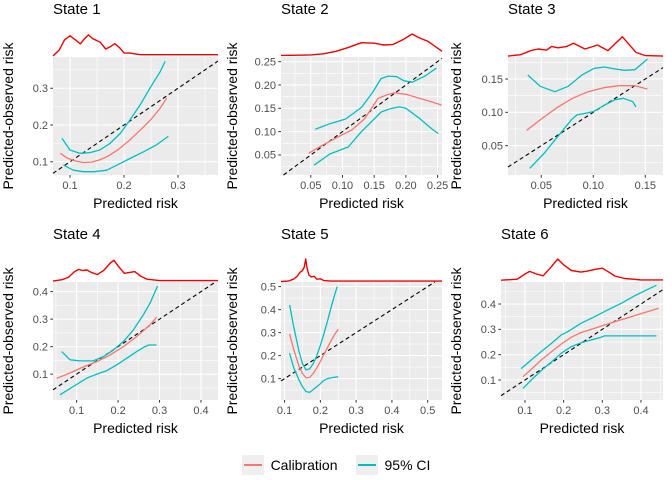 The height and width of the screenshot is (480, 672). What do you see at coordinates (407, 465) in the screenshot?
I see `legend-label-ci: 95% CI` at bounding box center [407, 465].